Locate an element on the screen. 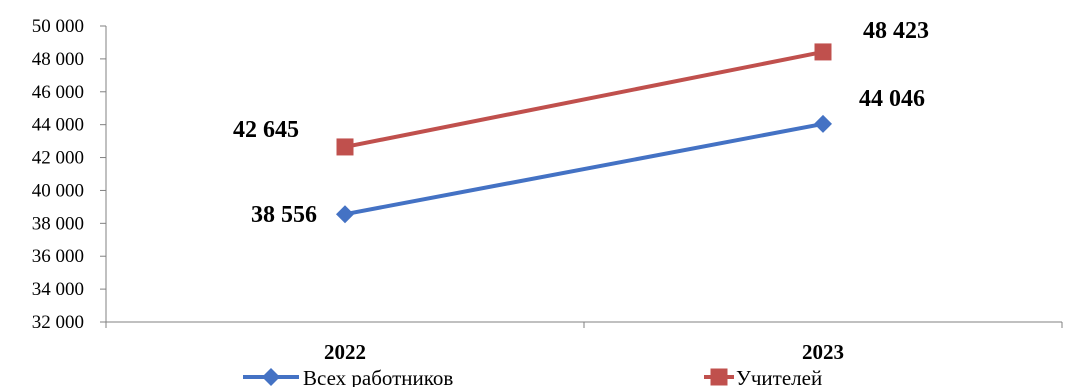 Image resolution: width=1070 pixels, height=387 pixels. y-tick-label: 46 000 is located at coordinates (58, 92).